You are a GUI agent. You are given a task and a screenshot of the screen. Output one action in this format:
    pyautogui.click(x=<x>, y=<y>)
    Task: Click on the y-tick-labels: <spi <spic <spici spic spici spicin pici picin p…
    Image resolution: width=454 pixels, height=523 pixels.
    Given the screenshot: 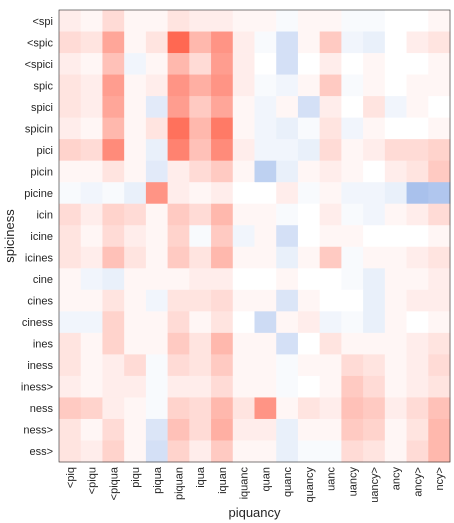 What is the action you would take?
    pyautogui.click(x=37, y=237)
    